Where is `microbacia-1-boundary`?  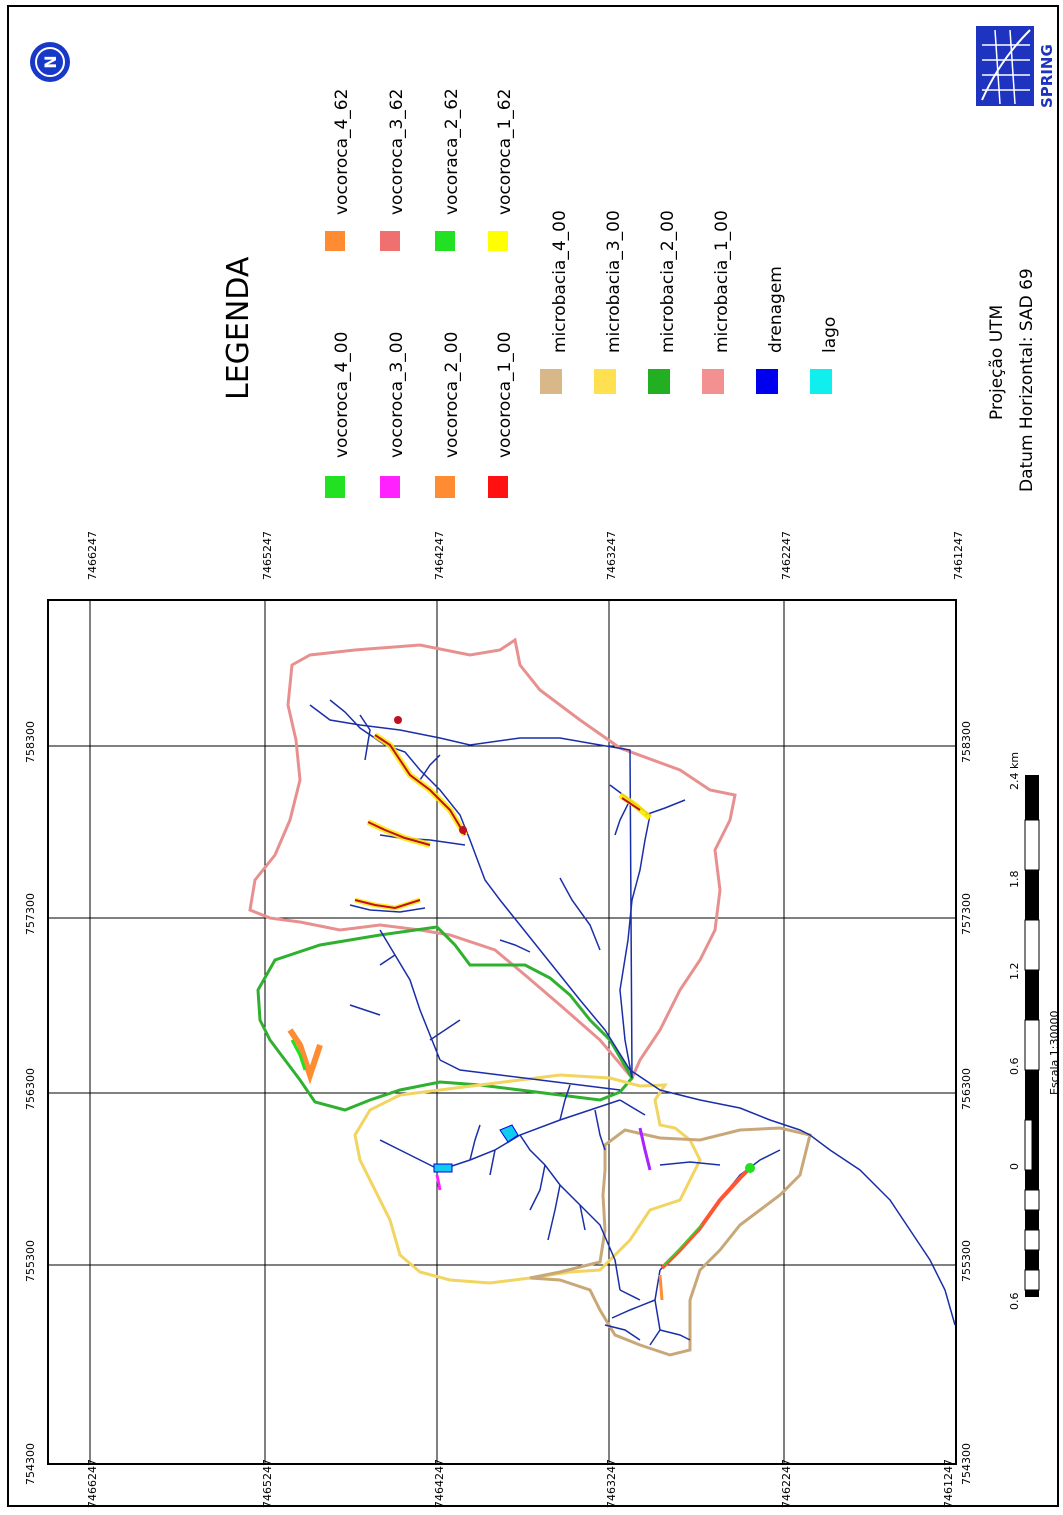
microbacia-1-boundary is located at coordinates (492, 859).